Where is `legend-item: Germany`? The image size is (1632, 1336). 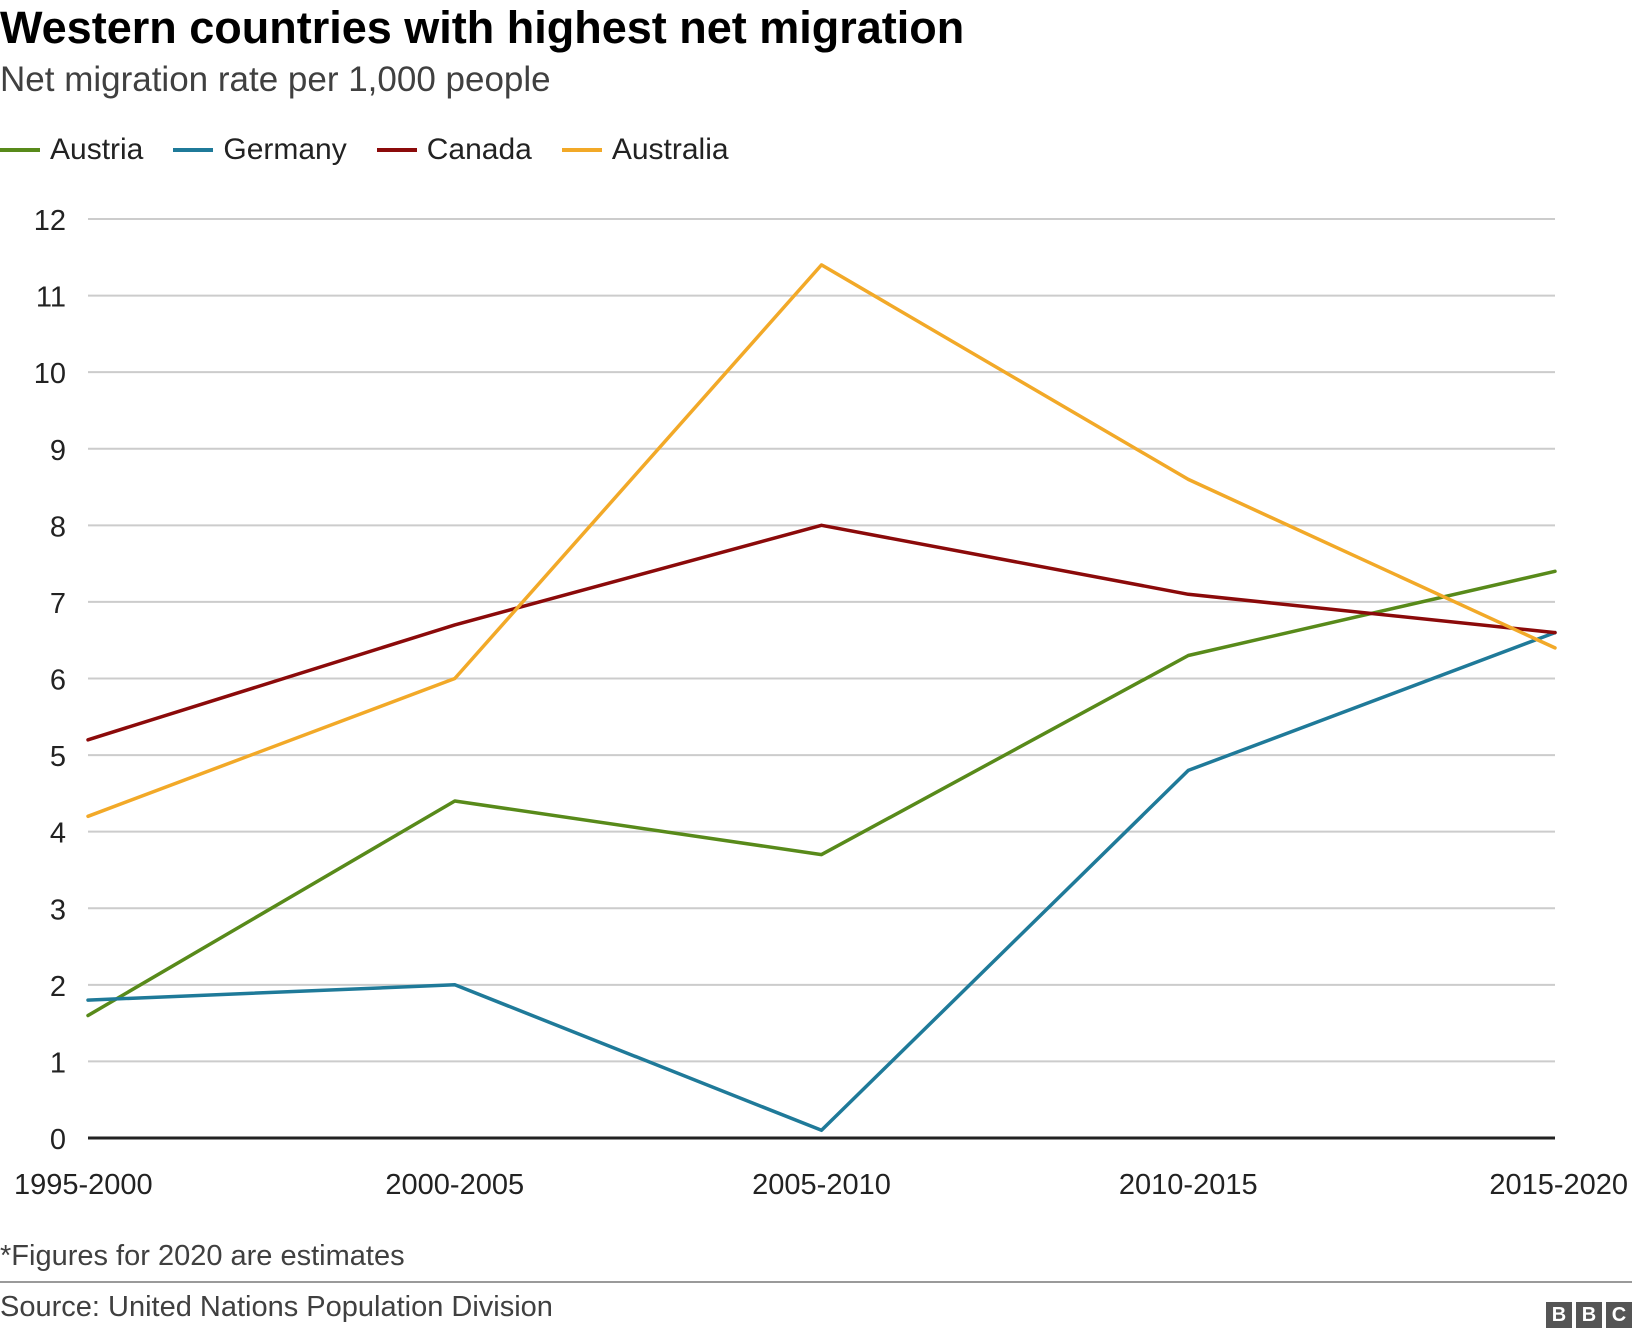 legend-item: Germany is located at coordinates (260, 150).